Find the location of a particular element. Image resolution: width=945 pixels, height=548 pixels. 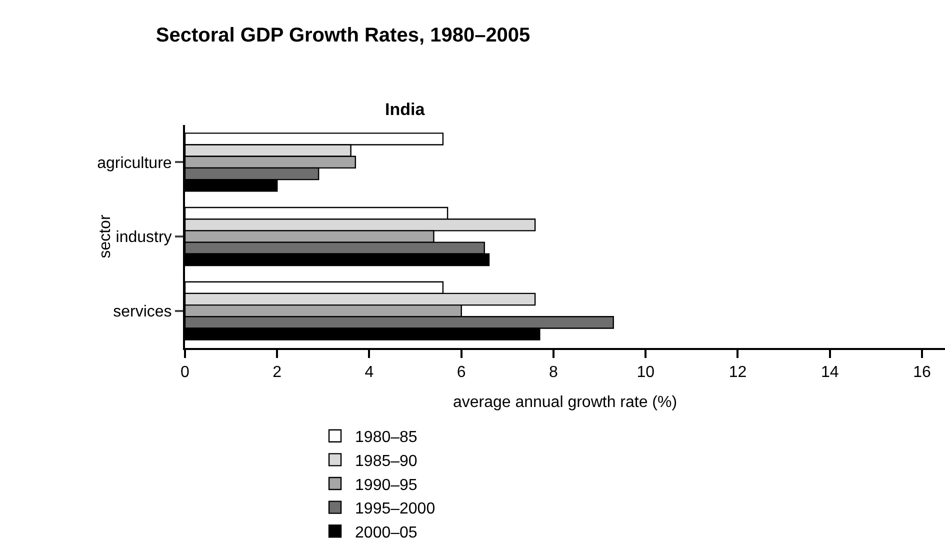

legend-label: 2000–05 is located at coordinates (386, 533).